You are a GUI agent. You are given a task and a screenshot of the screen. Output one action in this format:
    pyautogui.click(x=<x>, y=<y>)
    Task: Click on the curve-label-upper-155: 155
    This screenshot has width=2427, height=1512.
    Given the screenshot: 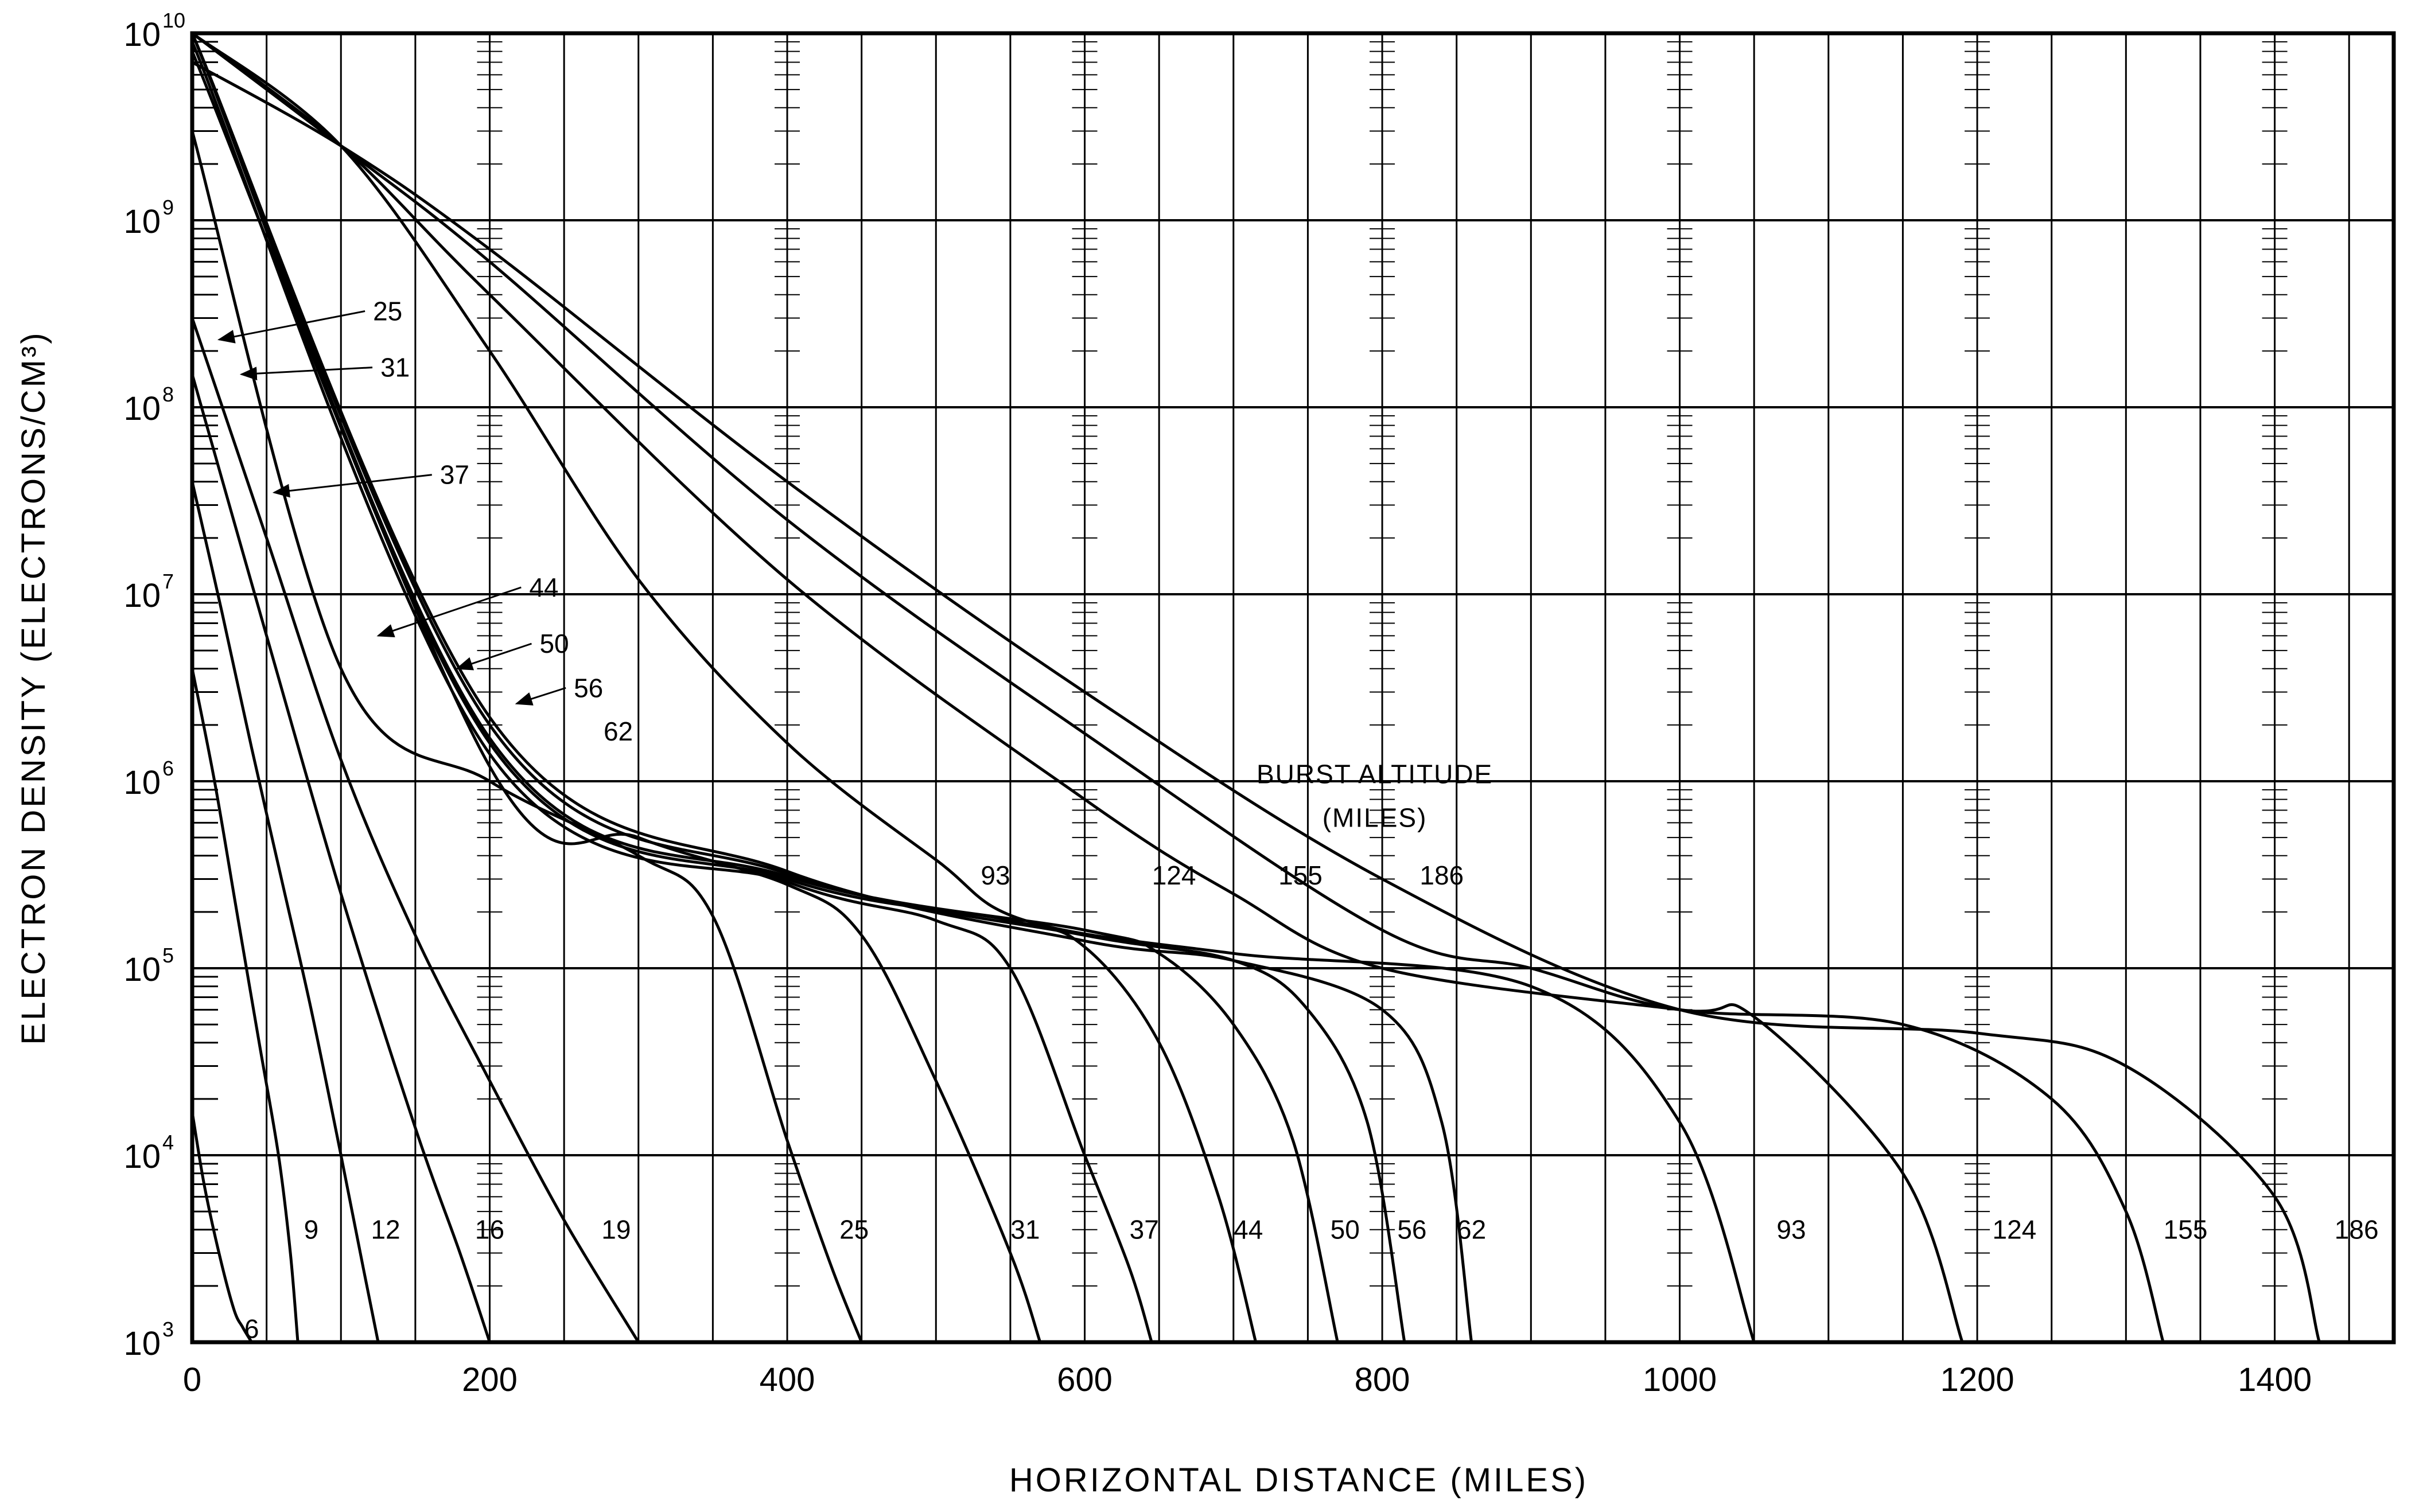 What is the action you would take?
    pyautogui.click(x=1300, y=875)
    